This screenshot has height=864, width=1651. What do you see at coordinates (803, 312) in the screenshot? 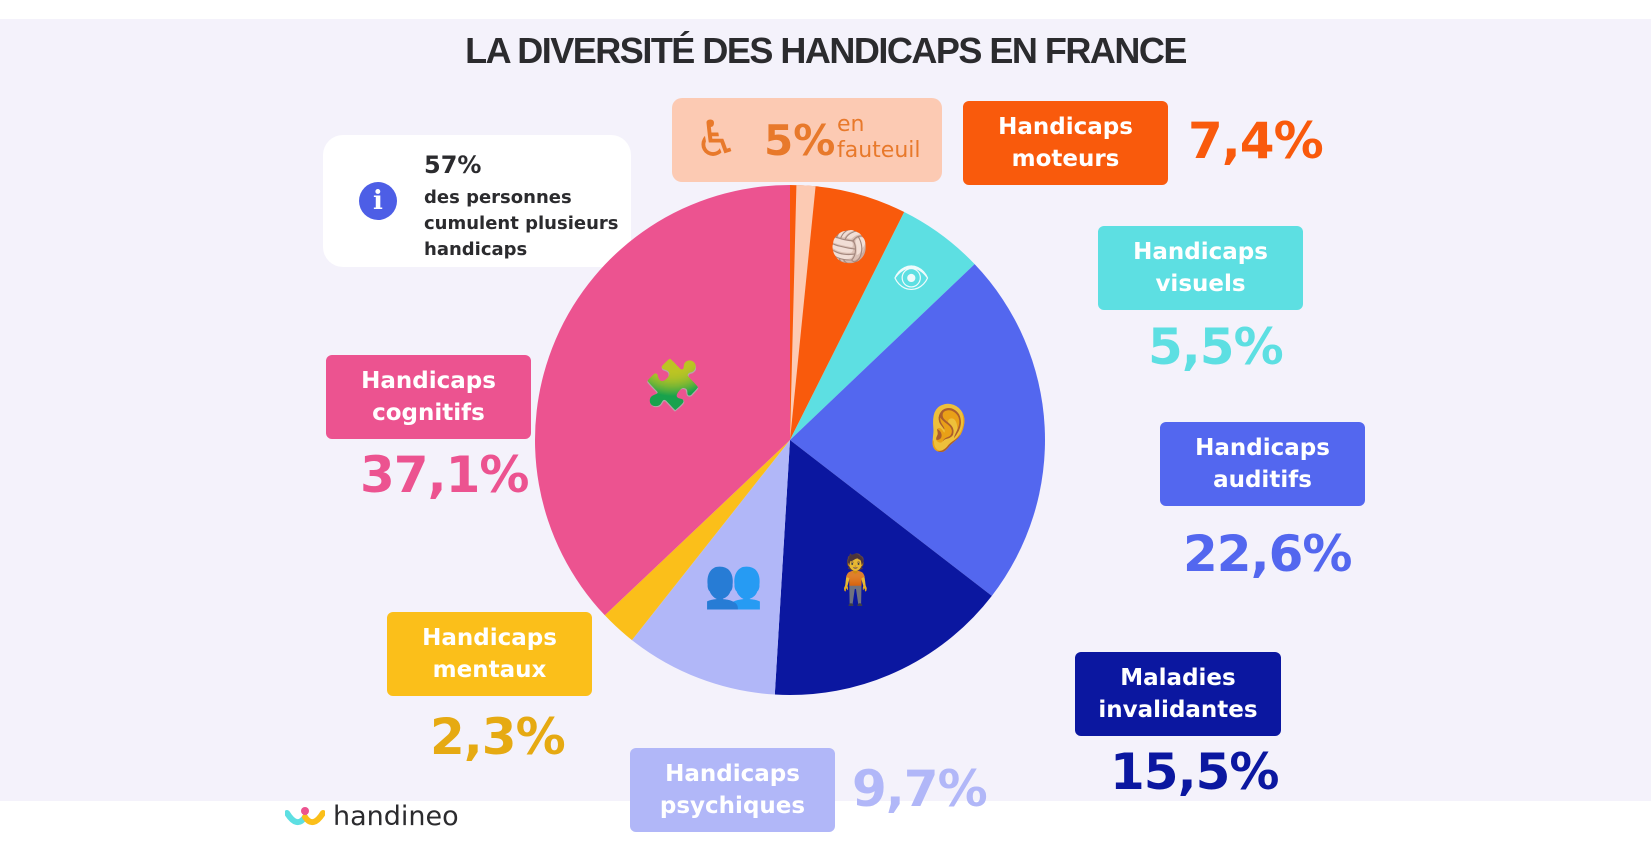
I see `pie-slice-fauteuil` at bounding box center [803, 312].